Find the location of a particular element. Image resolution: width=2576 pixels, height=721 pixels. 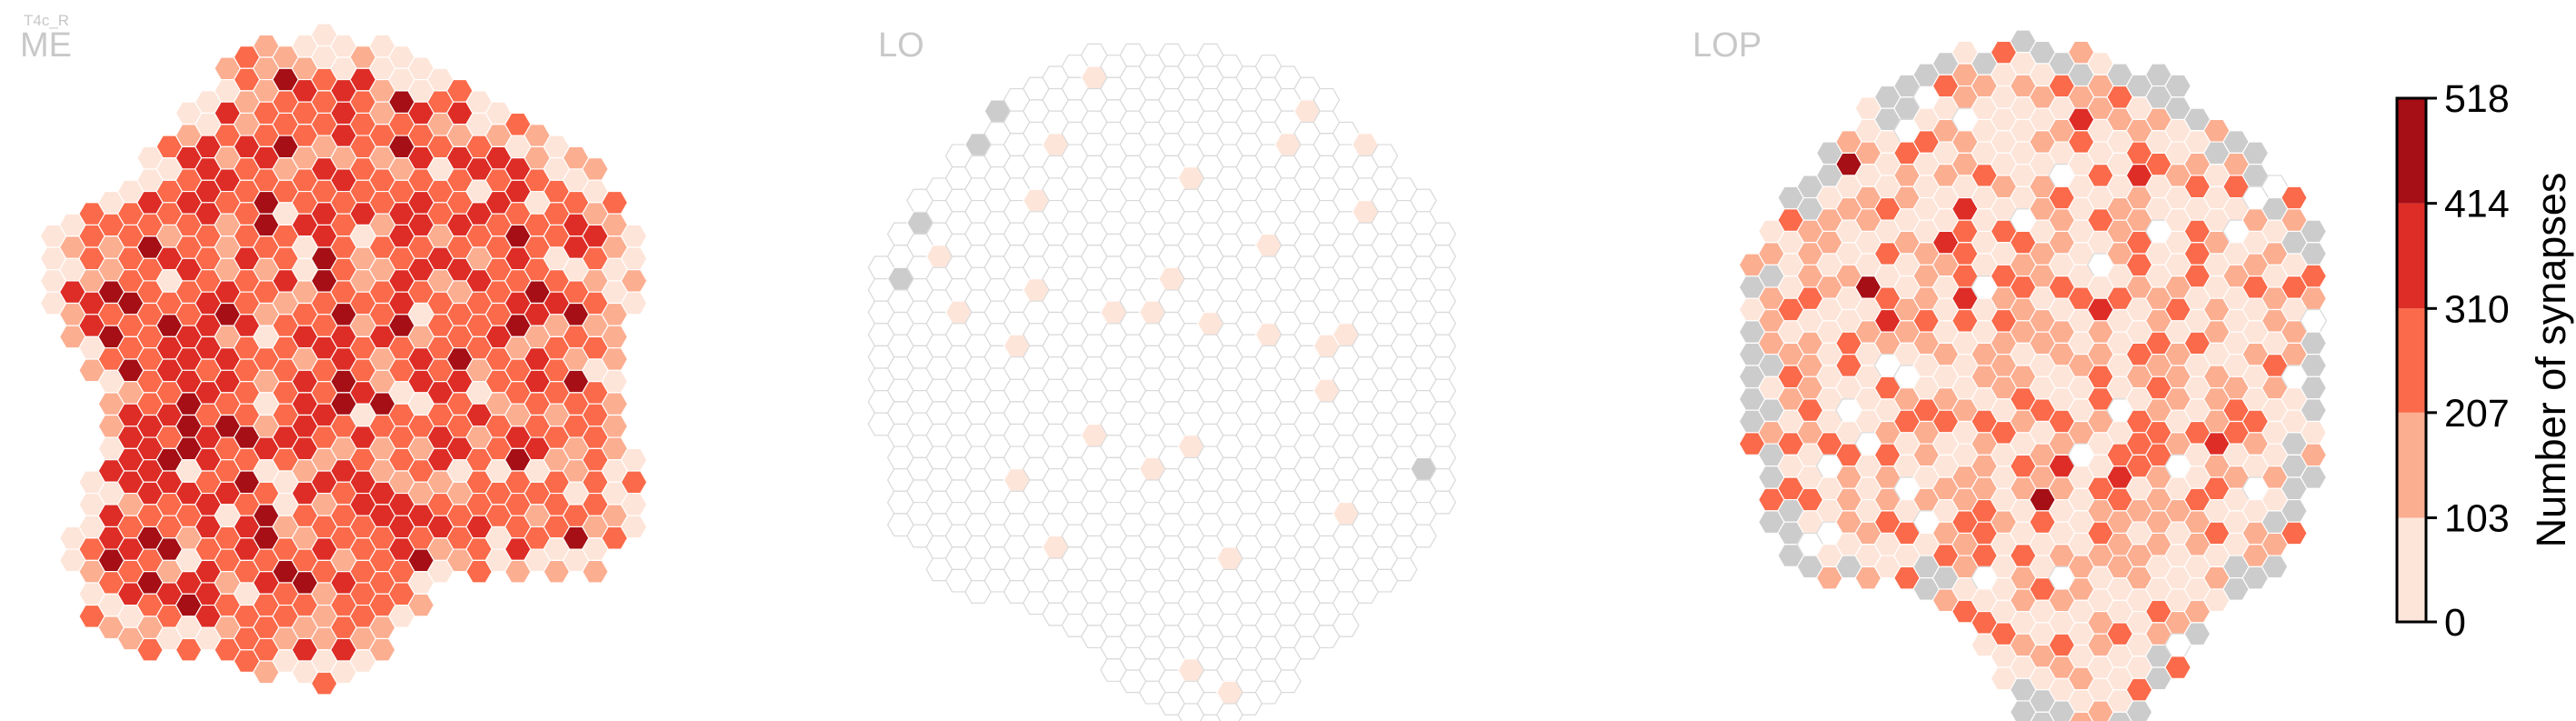

colorbar: 0 103 207 310 414 518 Number of synapses is located at coordinates (2484, 361).